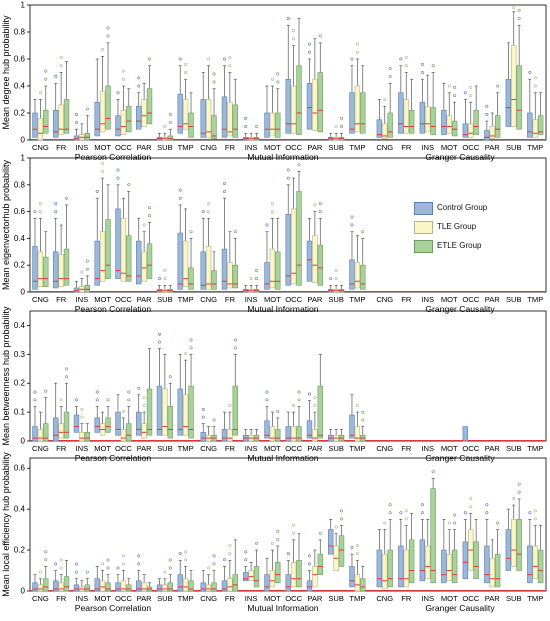  I want to click on region-label: PAR, so click(145, 299).